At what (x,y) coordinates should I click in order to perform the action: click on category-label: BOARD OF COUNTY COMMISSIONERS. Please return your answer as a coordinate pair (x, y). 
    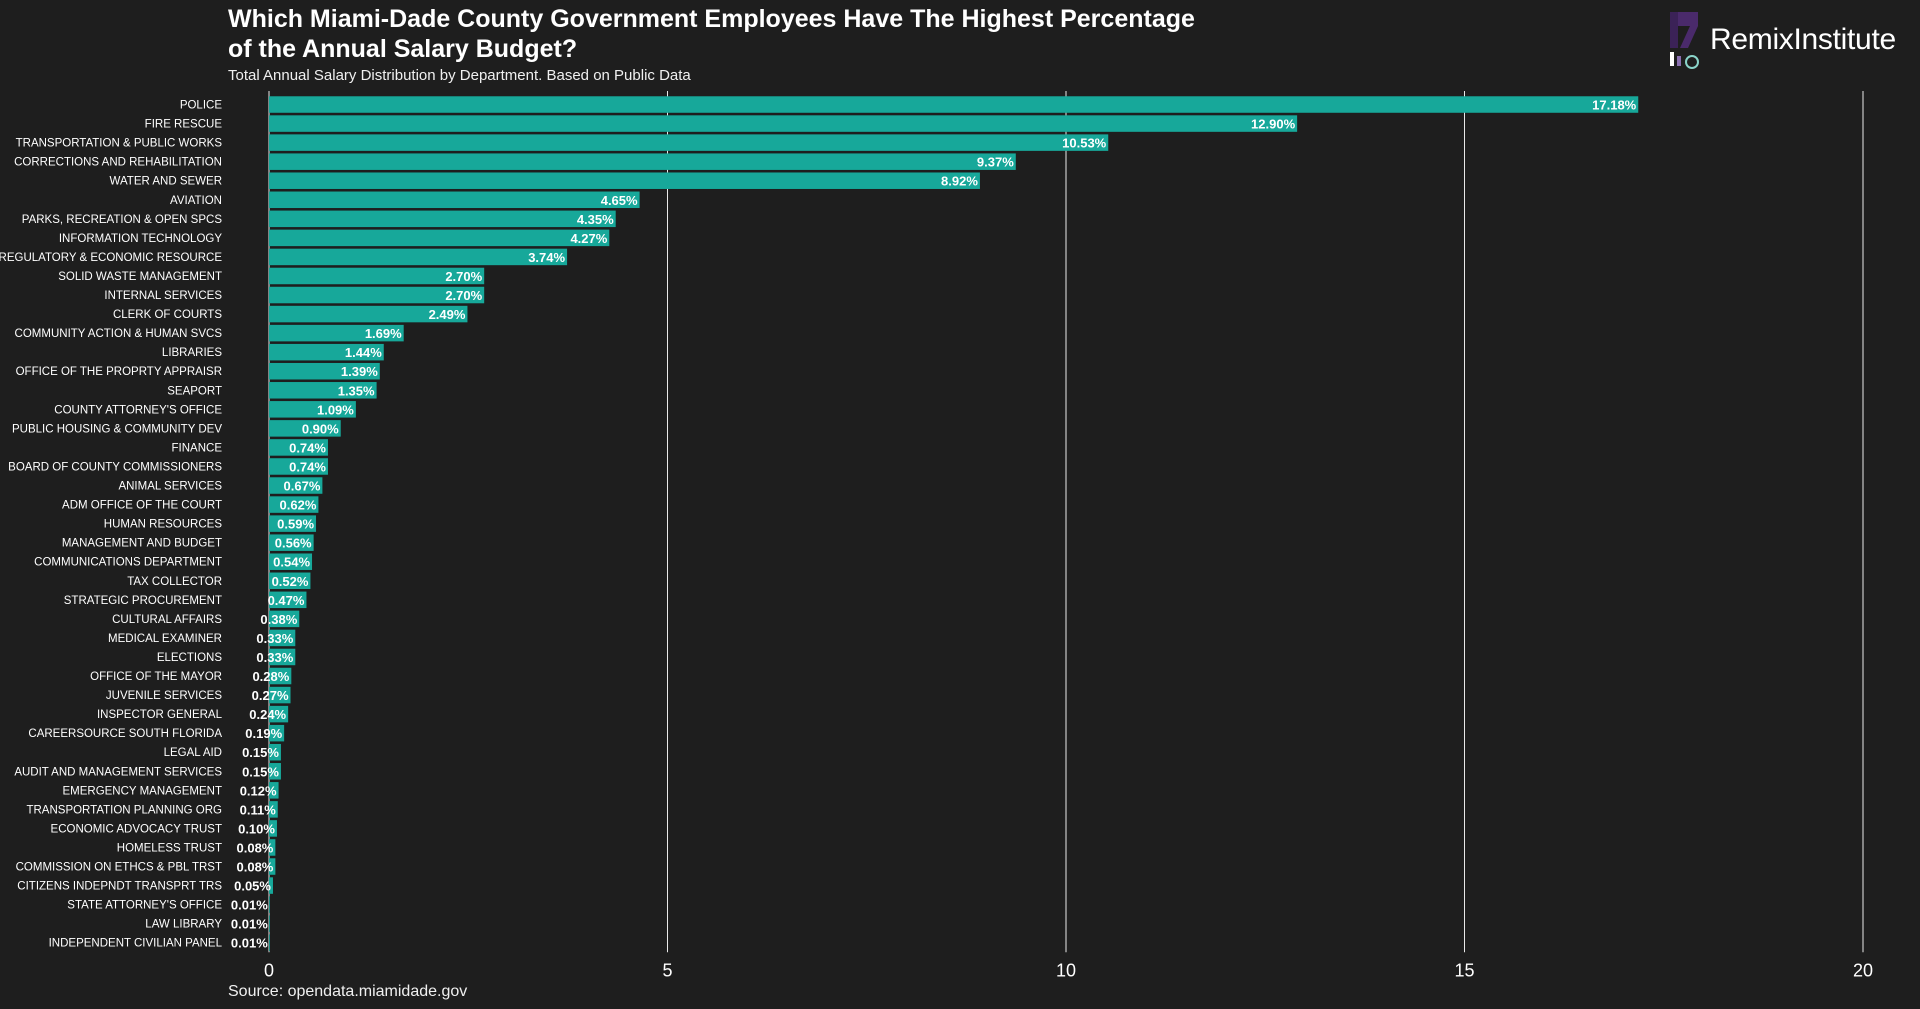
    Looking at the image, I should click on (115, 467).